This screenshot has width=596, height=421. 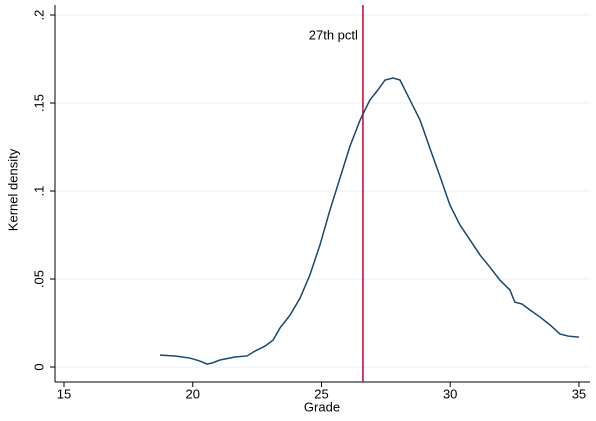 What do you see at coordinates (321, 393) in the screenshot?
I see `x-tick-label: 25` at bounding box center [321, 393].